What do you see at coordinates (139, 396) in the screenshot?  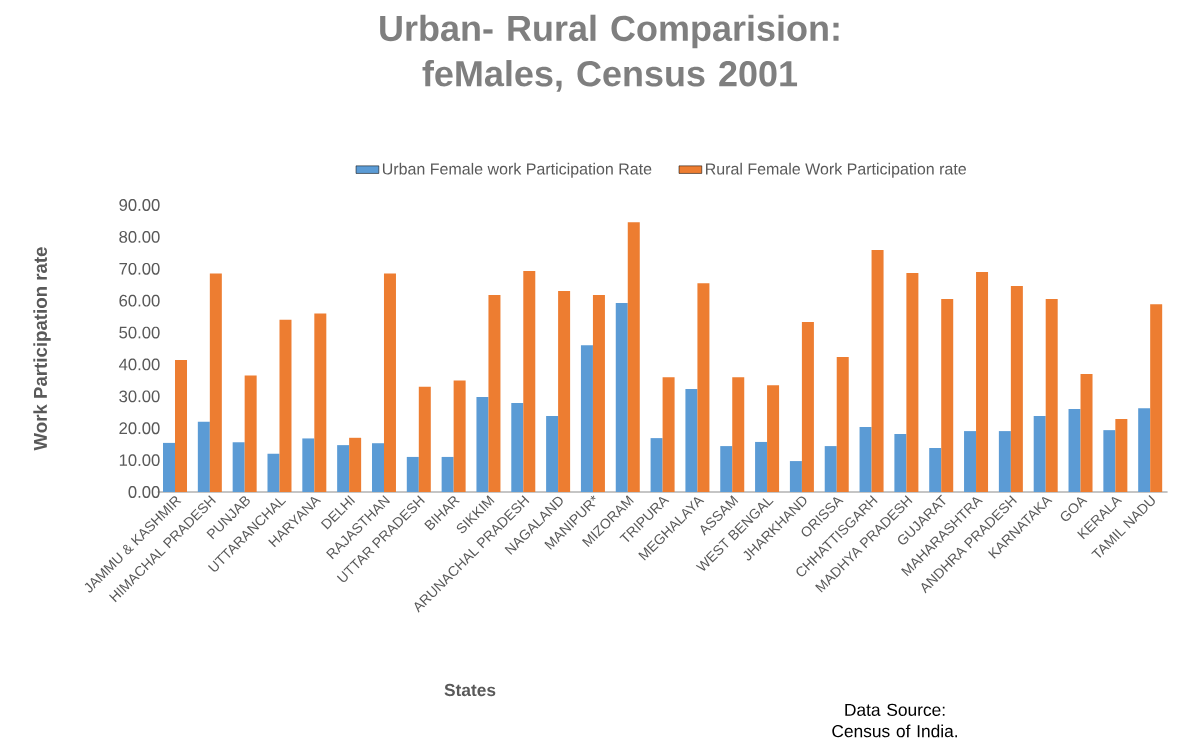 I see `y-tick-label: 30.00` at bounding box center [139, 396].